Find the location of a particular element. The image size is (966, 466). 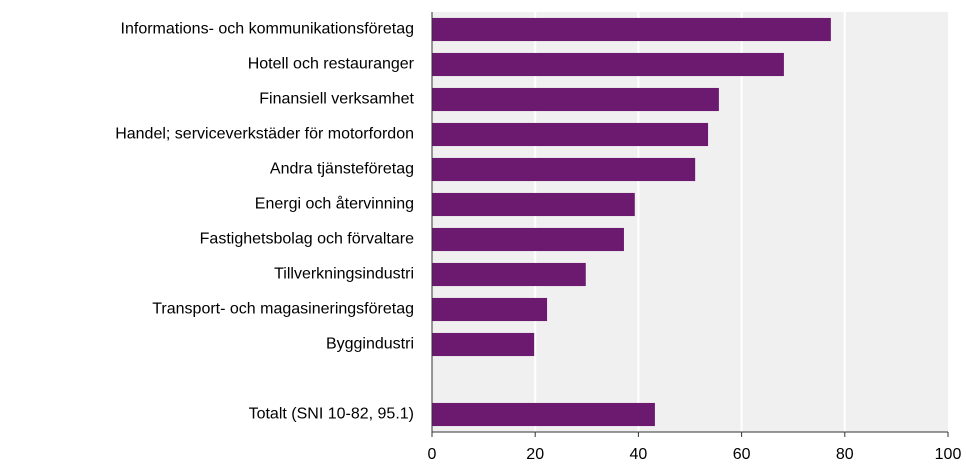

y-tick-label: Tillverkningsindustri is located at coordinates (344, 274).